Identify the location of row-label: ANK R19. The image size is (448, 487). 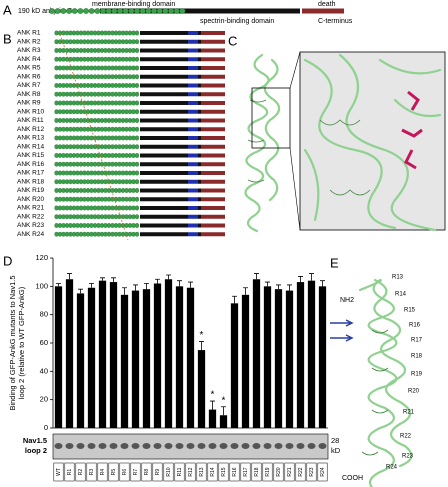
(30, 190).